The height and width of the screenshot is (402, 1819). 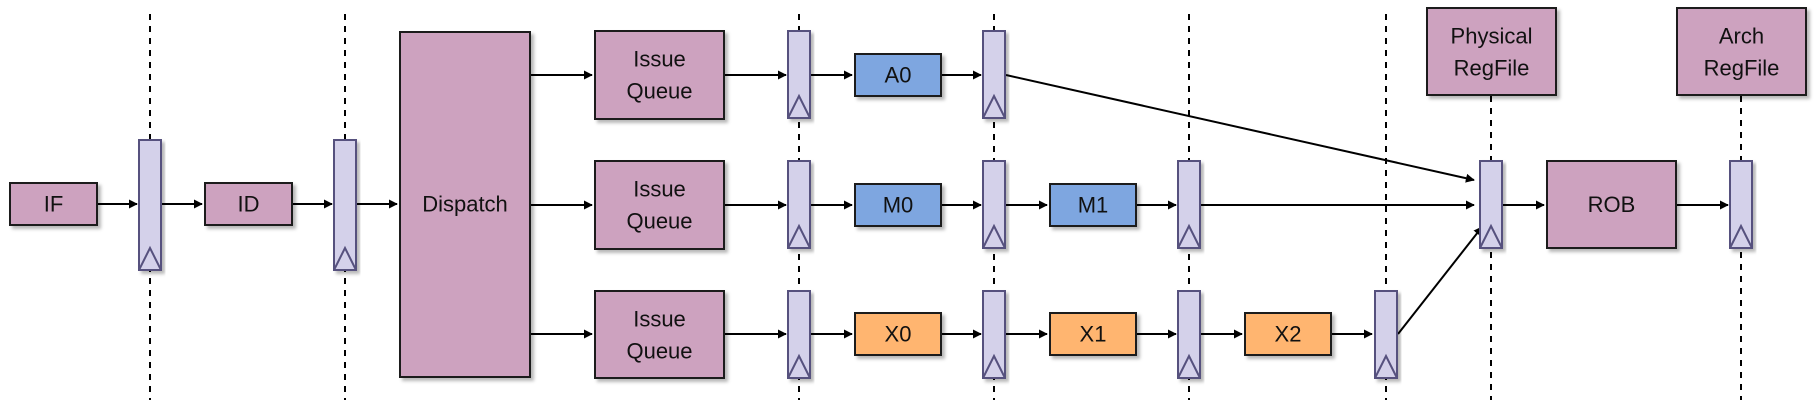 What do you see at coordinates (659, 75) in the screenshot?
I see `issue-queue-alu: Issue Queue` at bounding box center [659, 75].